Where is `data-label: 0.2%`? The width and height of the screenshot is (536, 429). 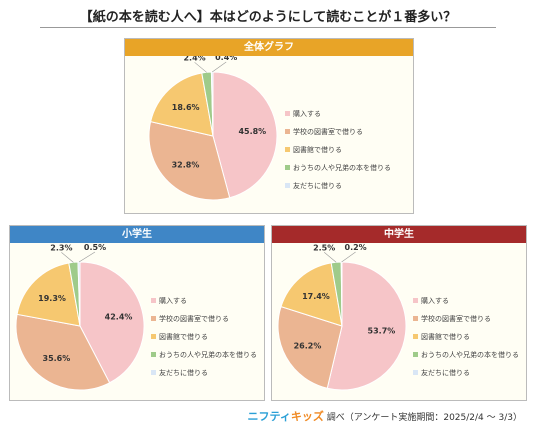 data-label: 0.2% is located at coordinates (356, 247).